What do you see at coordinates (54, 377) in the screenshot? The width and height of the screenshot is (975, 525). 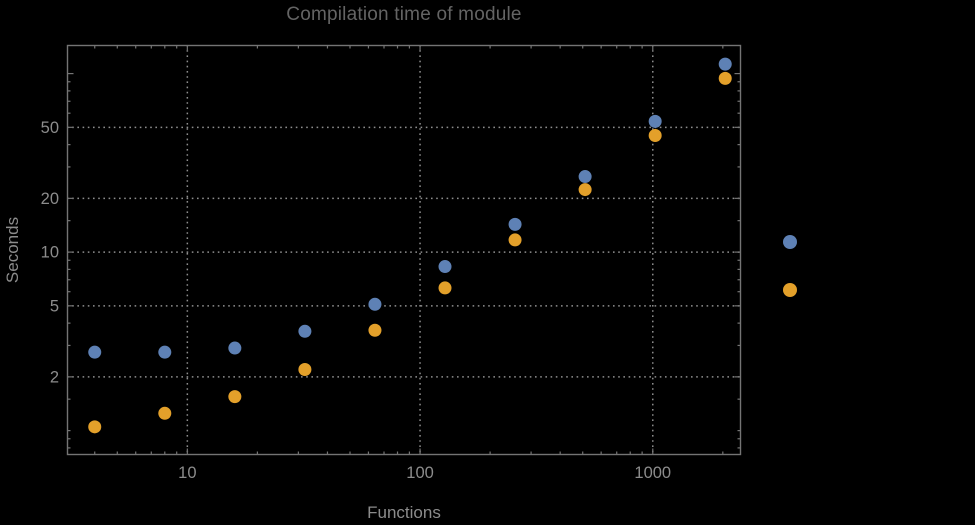 I see `y-tick-label: 2` at bounding box center [54, 377].